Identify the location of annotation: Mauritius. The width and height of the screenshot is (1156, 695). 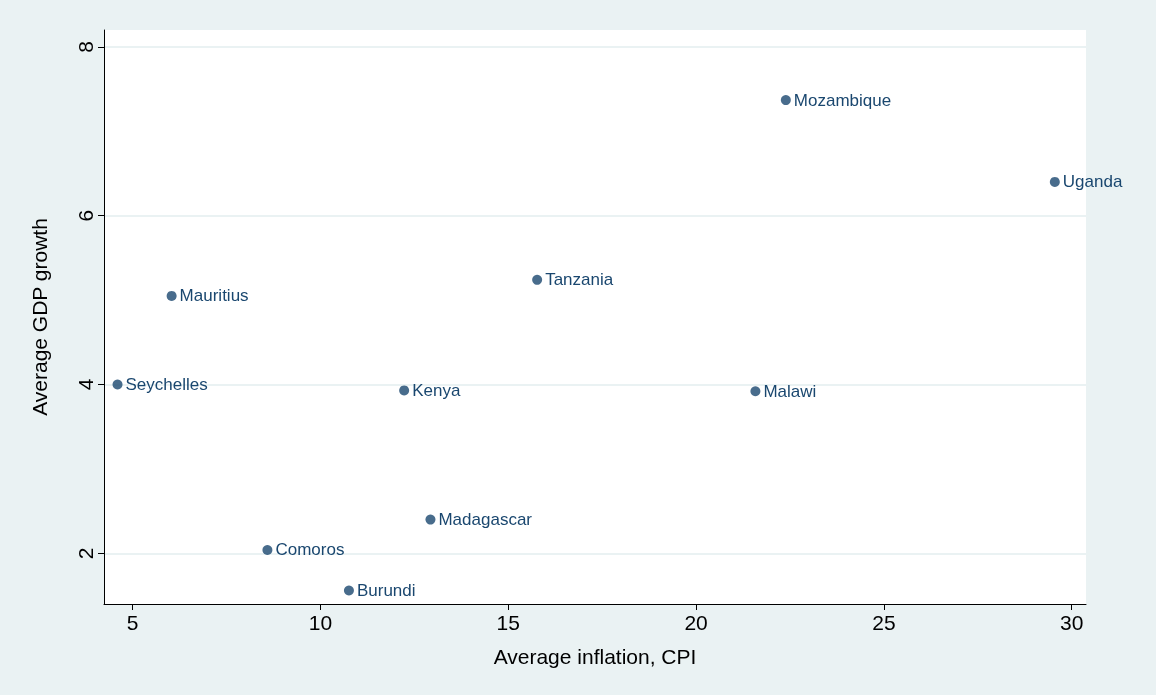
(214, 296).